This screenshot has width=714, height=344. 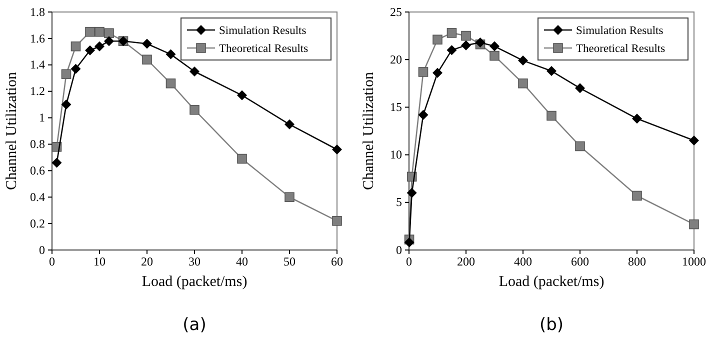 What do you see at coordinates (396, 59) in the screenshot?
I see `y-tick-label: 20` at bounding box center [396, 59].